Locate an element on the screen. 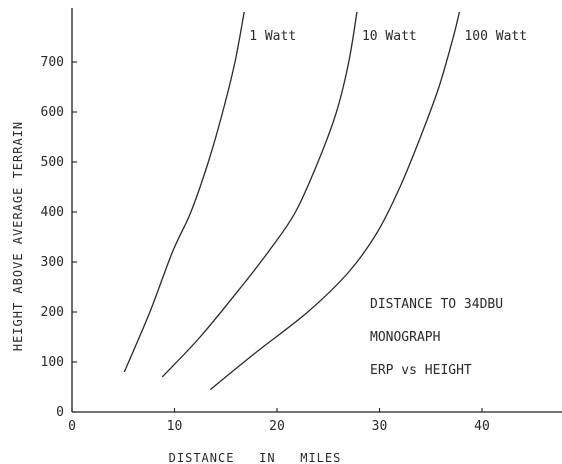 The height and width of the screenshot is (464, 562). annotation-line-2: MONOGRAPH is located at coordinates (405, 337).